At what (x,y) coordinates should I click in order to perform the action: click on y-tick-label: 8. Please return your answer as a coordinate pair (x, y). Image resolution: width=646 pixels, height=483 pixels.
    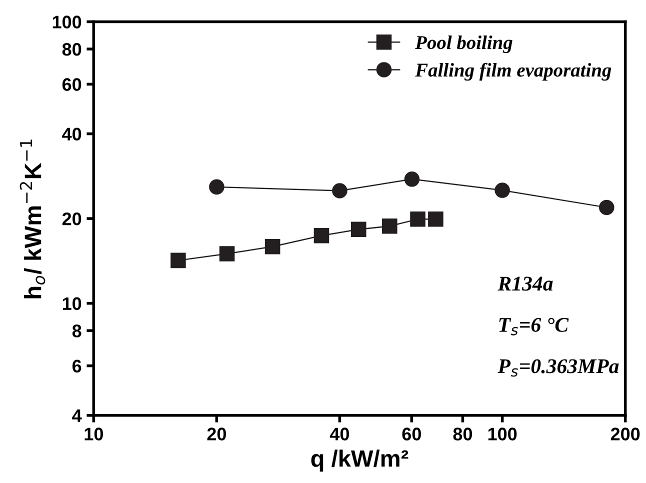
    Looking at the image, I should click on (77, 331).